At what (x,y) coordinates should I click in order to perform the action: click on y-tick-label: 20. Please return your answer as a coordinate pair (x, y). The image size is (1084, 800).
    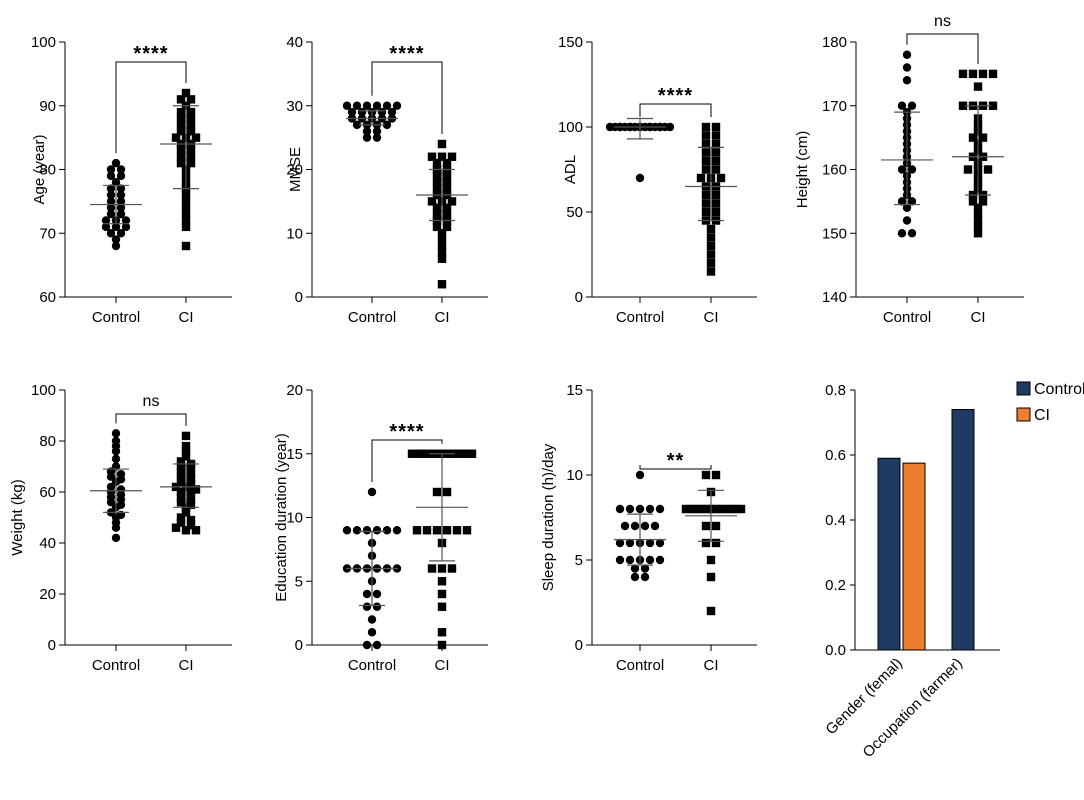
    Looking at the image, I should click on (294, 170).